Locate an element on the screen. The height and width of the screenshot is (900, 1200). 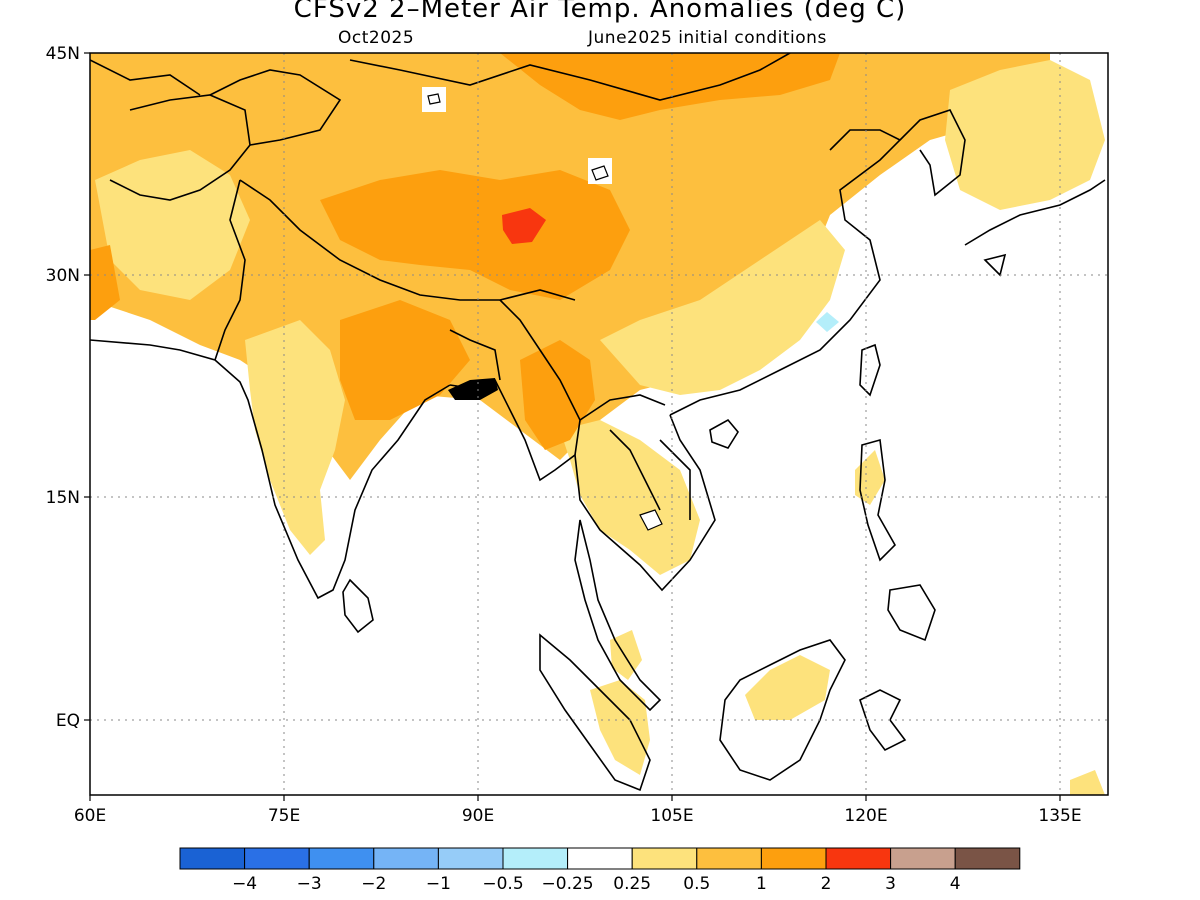
legend-label: −3 is located at coordinates (309, 884).